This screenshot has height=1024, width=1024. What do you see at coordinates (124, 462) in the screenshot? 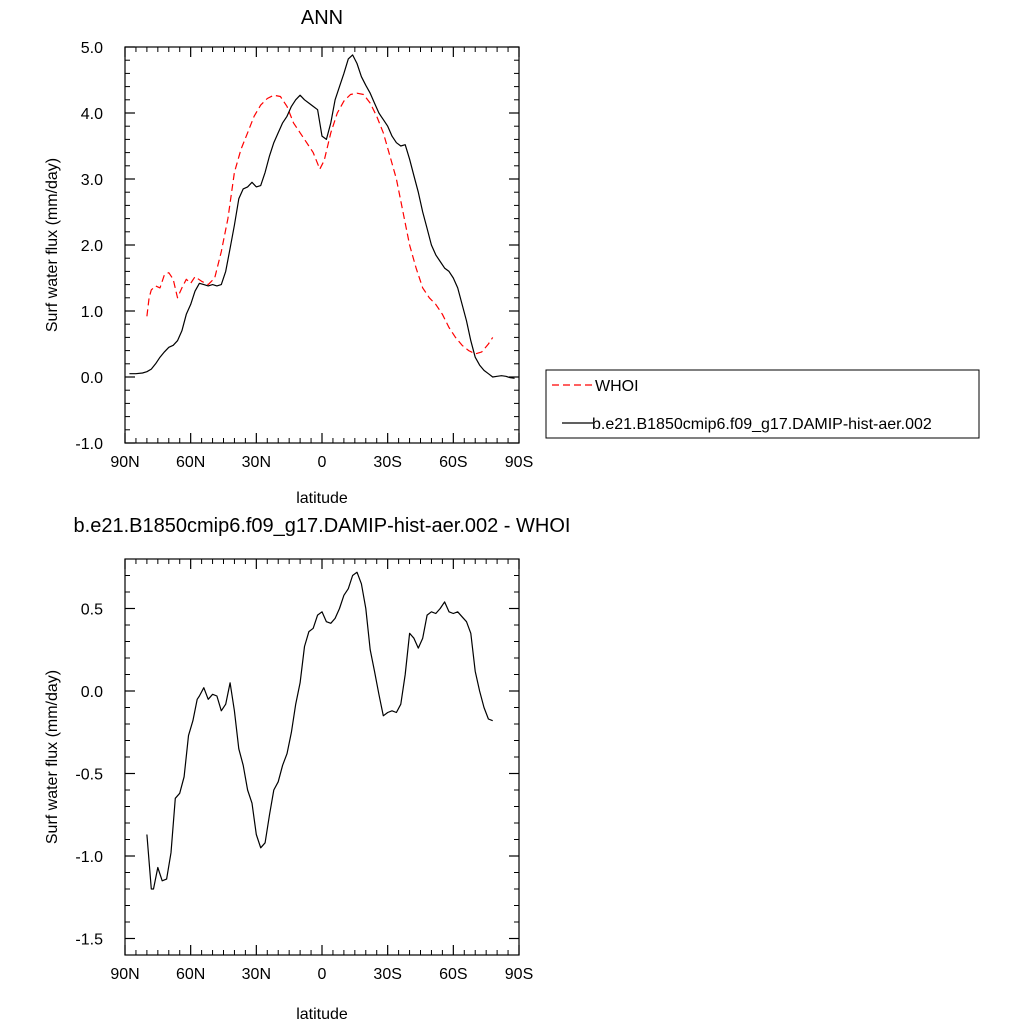
I see `top-x-tick-label: 90N` at bounding box center [124, 462].